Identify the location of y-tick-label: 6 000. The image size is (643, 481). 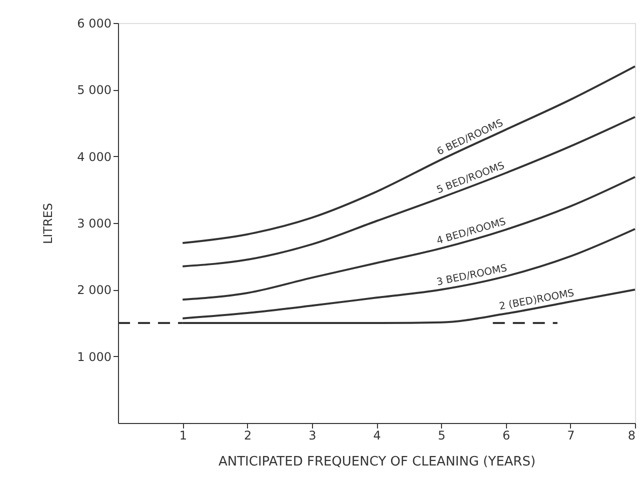
(94, 23).